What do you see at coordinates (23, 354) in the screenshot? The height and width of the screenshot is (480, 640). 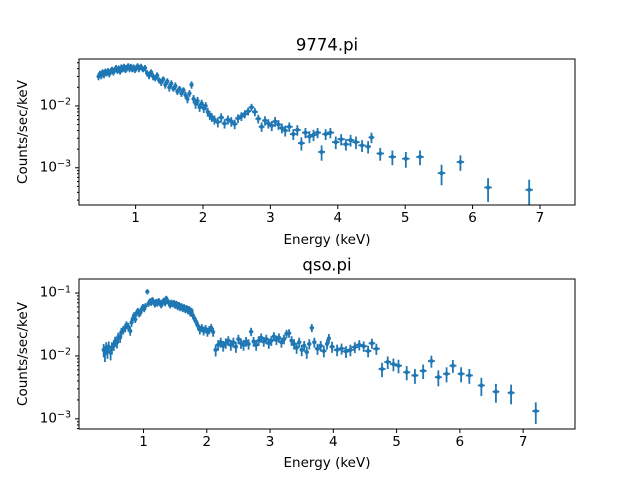 I see `y-axis-label-bottom: Counts/sec/keV` at bounding box center [23, 354].